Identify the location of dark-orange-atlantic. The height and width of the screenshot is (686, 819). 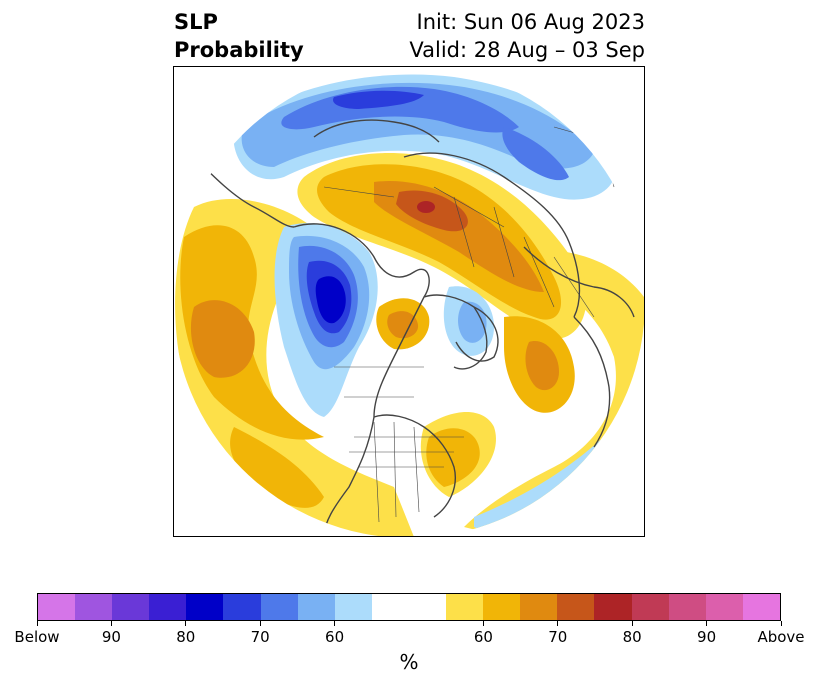
(542, 366).